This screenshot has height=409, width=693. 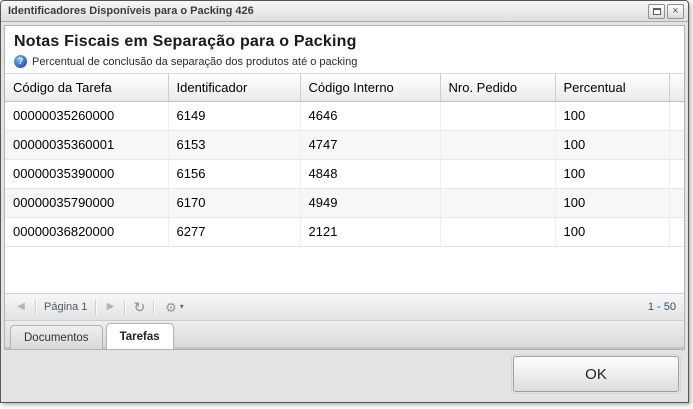 I want to click on table-row: 00000035790000 6170 4949 100, so click(x=344, y=203).